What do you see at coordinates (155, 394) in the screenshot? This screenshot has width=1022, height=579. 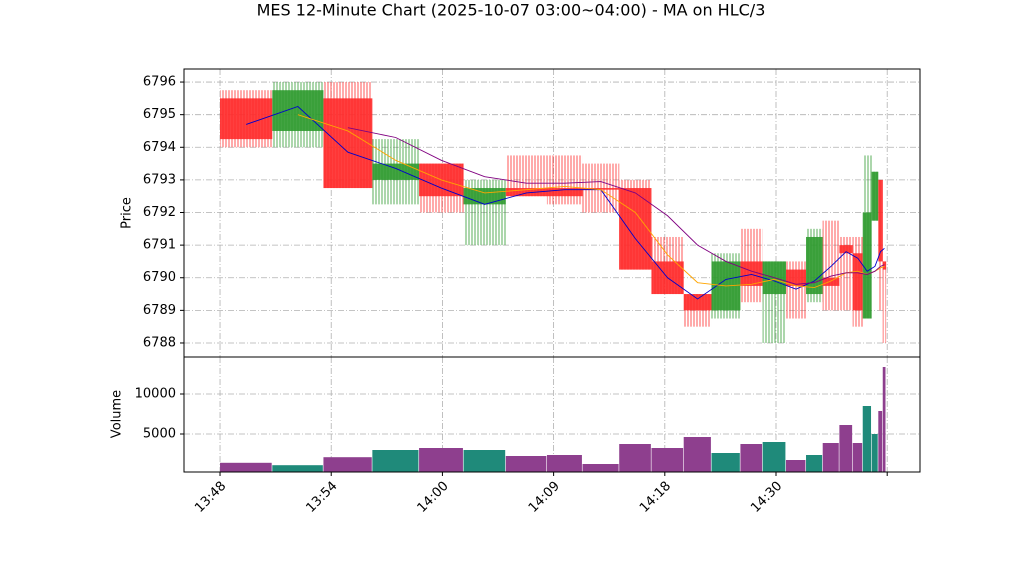 I see `y-tick-label: 10000` at bounding box center [155, 394].